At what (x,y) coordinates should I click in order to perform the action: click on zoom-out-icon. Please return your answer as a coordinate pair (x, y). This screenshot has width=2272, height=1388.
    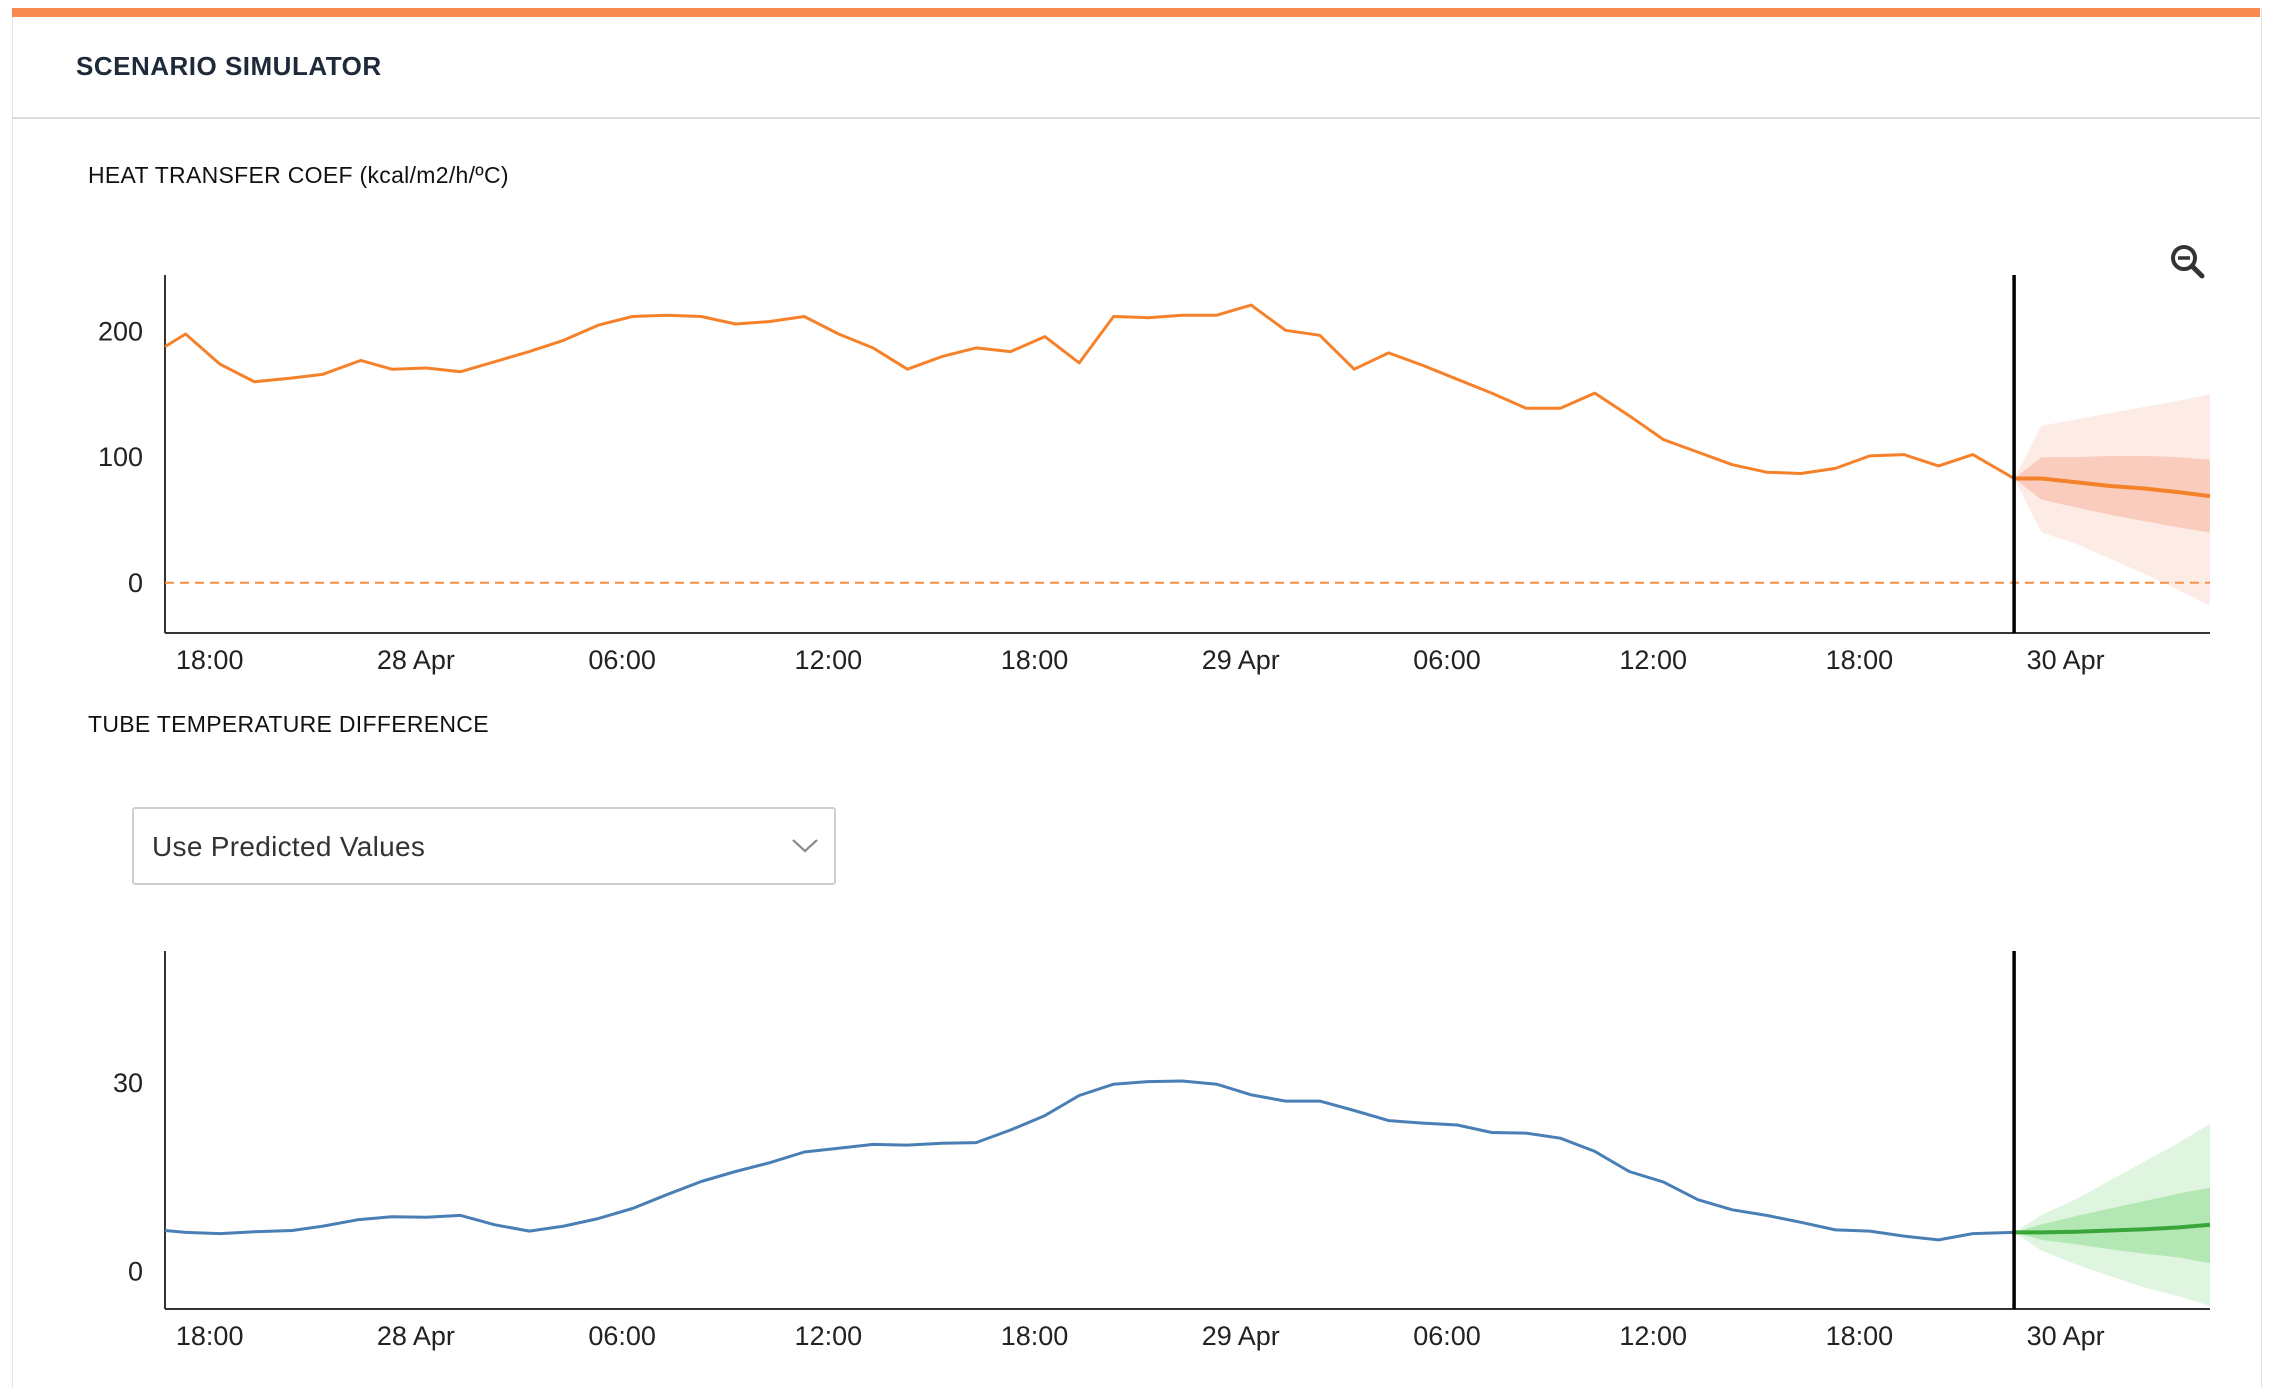
    Looking at the image, I should click on (2188, 262).